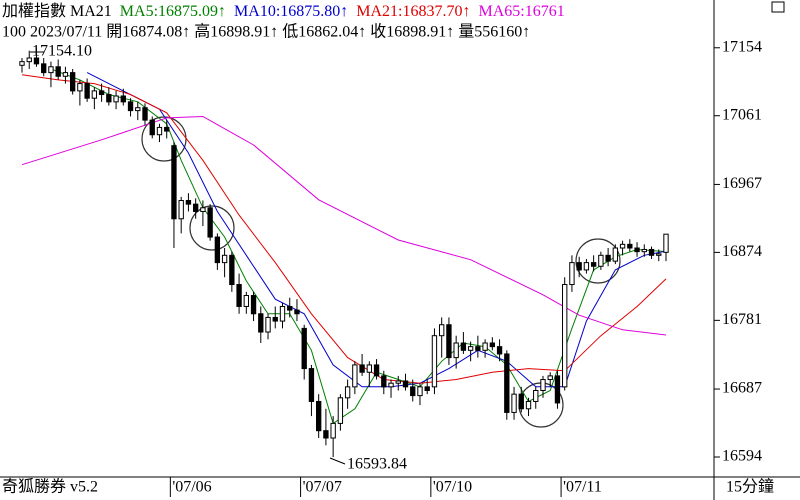 The height and width of the screenshot is (500, 800). I want to click on x-tick-label: '07/06, so click(191, 487).